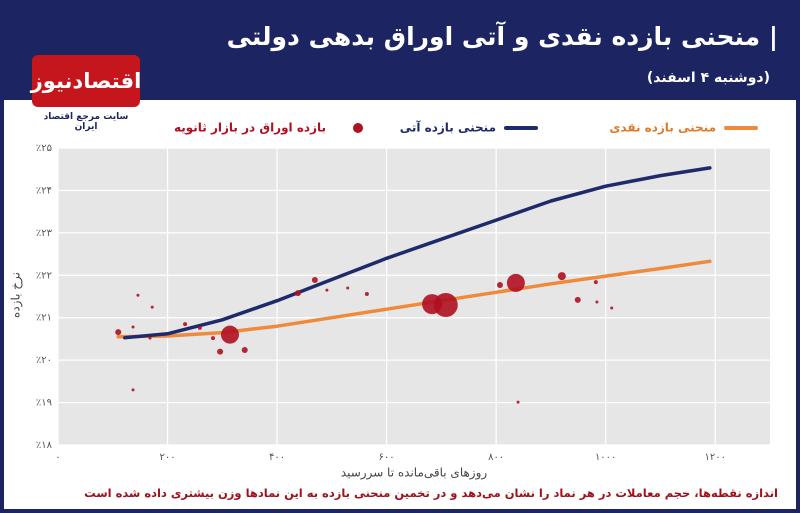 This screenshot has height=513, width=800. I want to click on logo: اقتصادنیوز, so click(86, 81).